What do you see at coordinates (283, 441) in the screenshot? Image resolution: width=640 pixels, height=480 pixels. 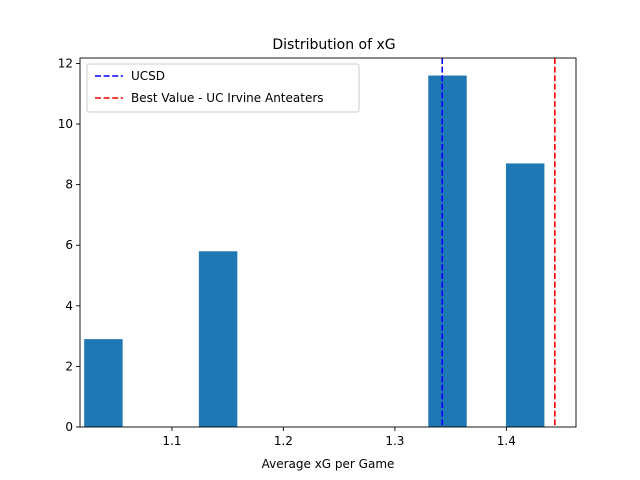 I see `x-tick-label: 1.2` at bounding box center [283, 441].